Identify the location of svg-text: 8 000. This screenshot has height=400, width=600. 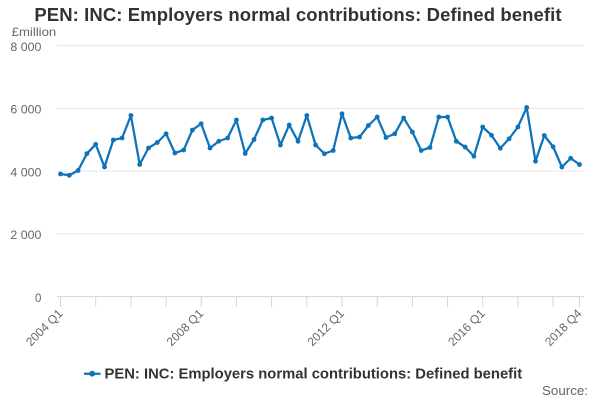
(25, 48).